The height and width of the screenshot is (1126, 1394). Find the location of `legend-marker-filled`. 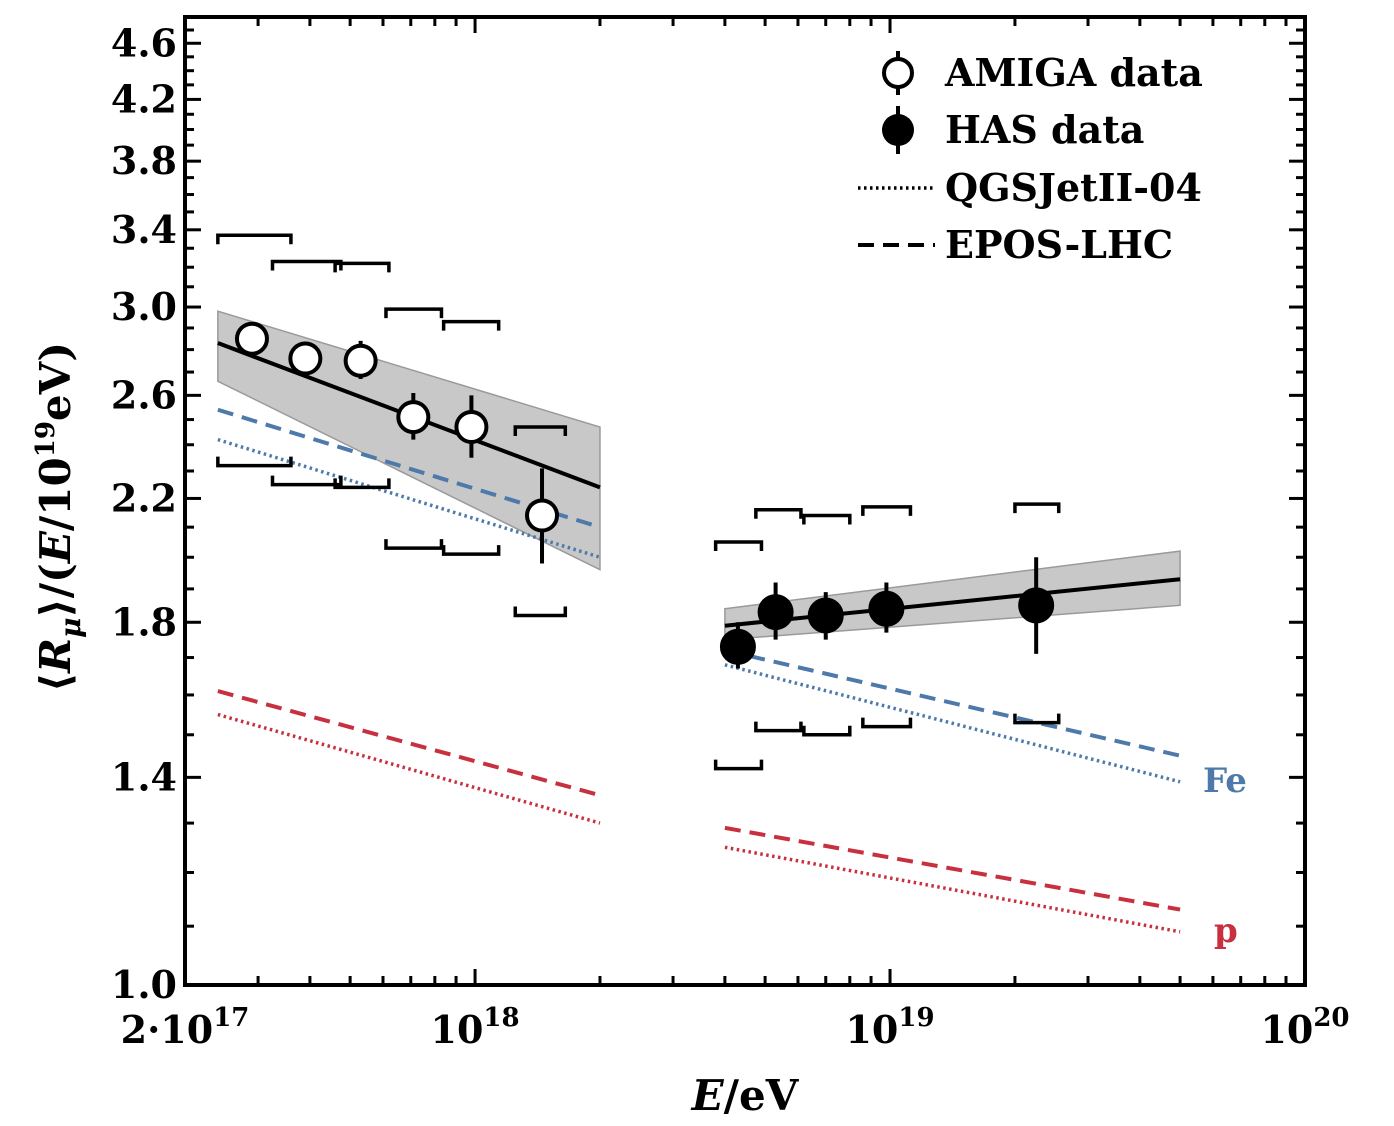

legend-marker-filled is located at coordinates (898, 130).